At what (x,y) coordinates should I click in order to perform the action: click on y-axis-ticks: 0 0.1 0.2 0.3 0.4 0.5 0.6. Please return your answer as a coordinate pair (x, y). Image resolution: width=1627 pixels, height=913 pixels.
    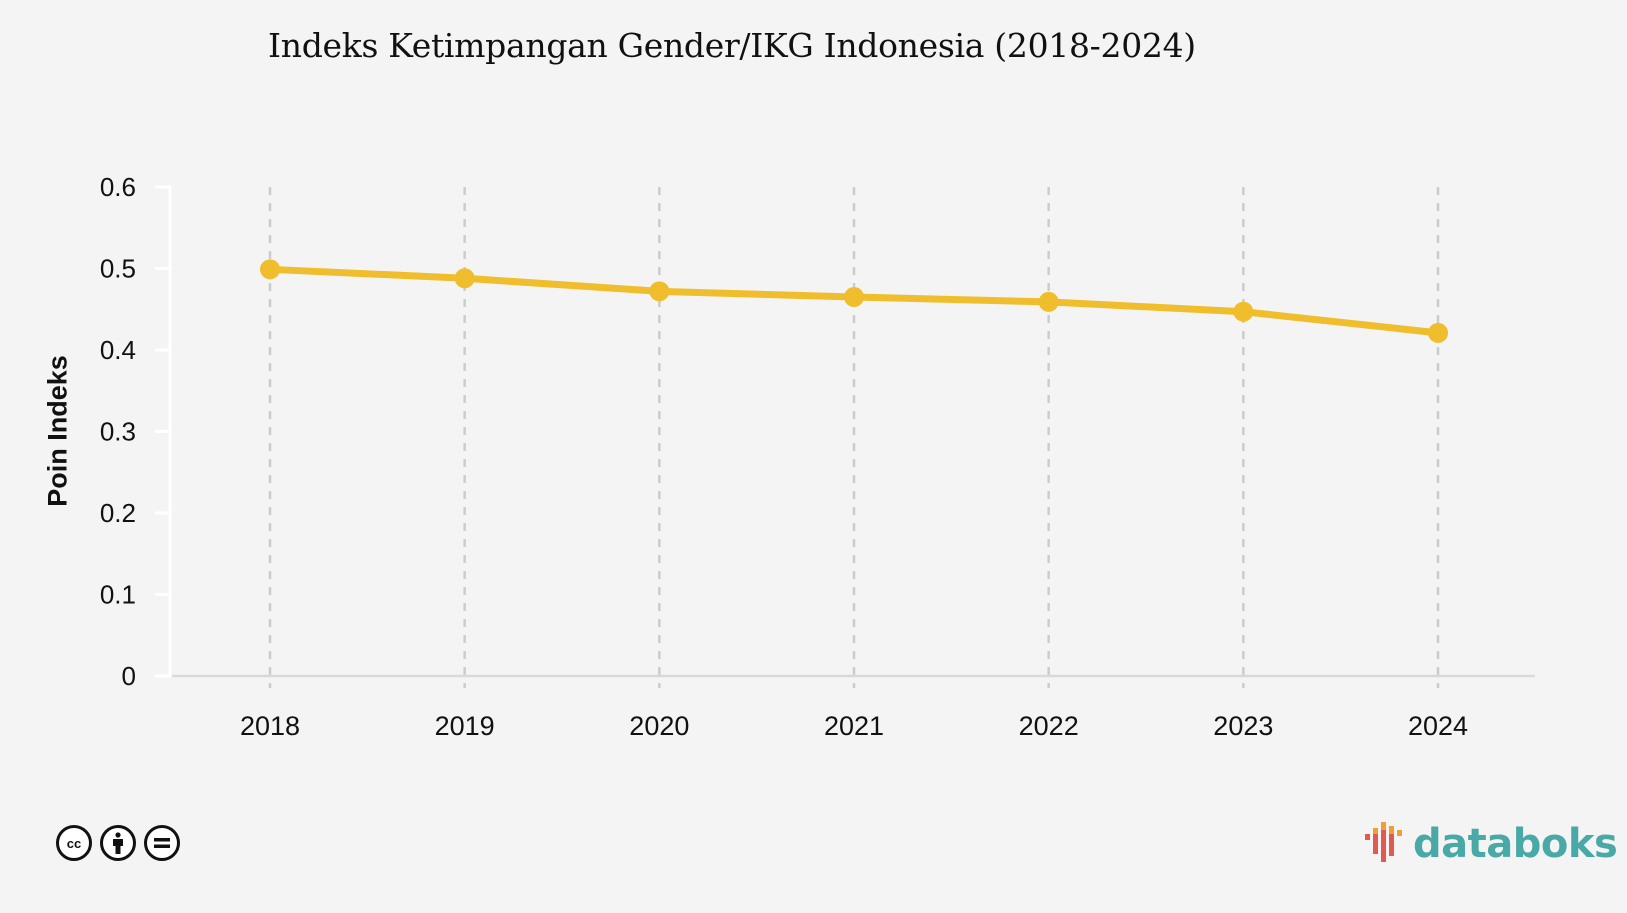
    Looking at the image, I should click on (135, 431).